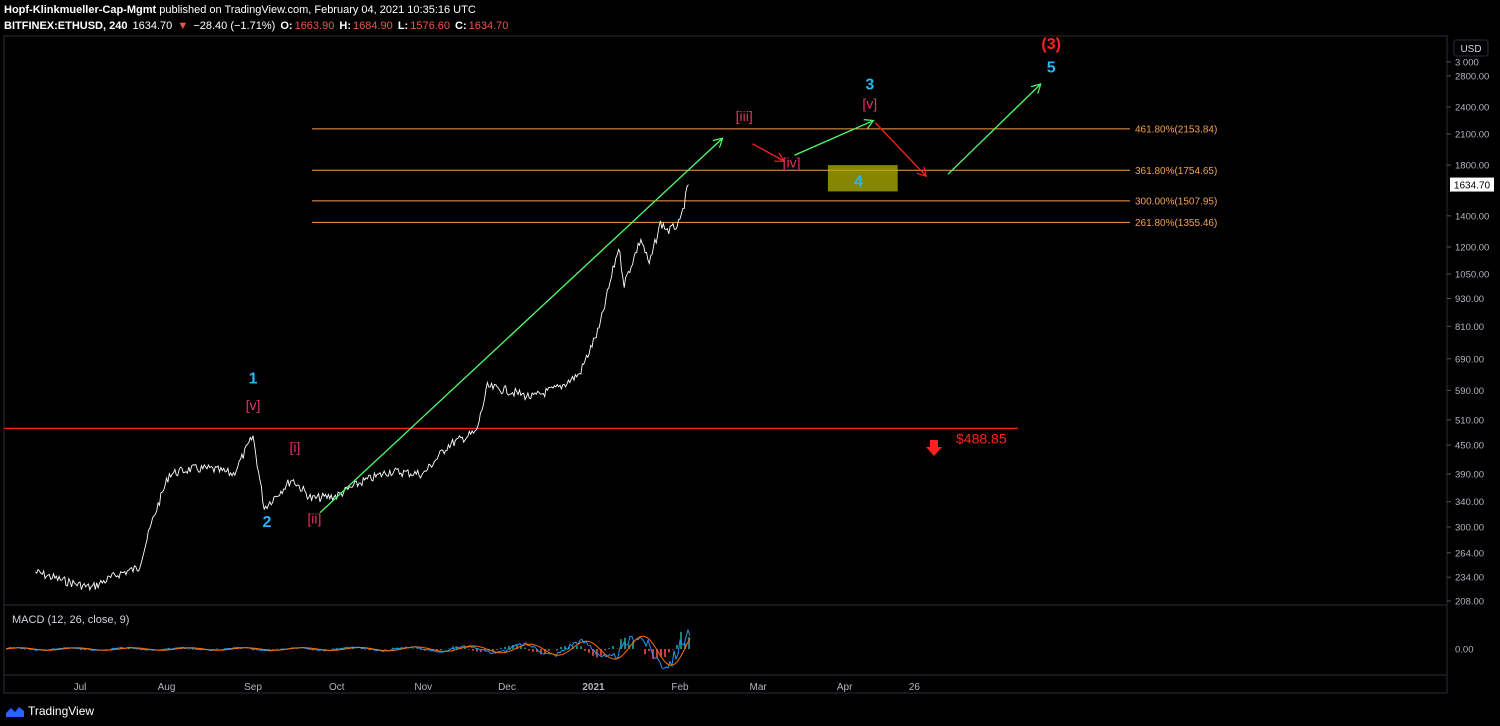 The image size is (1500, 726). What do you see at coordinates (423, 687) in the screenshot?
I see `x-tick-label: Nov` at bounding box center [423, 687].